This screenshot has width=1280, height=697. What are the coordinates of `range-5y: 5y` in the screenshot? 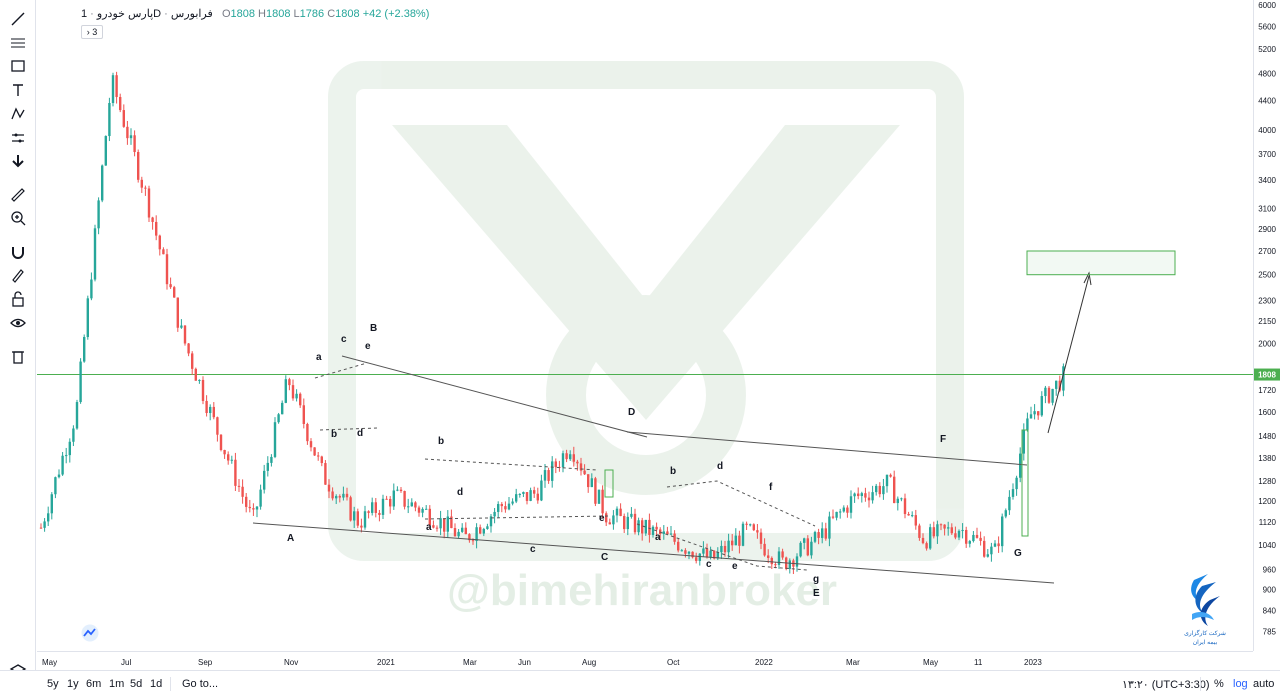 It's located at (53, 684).